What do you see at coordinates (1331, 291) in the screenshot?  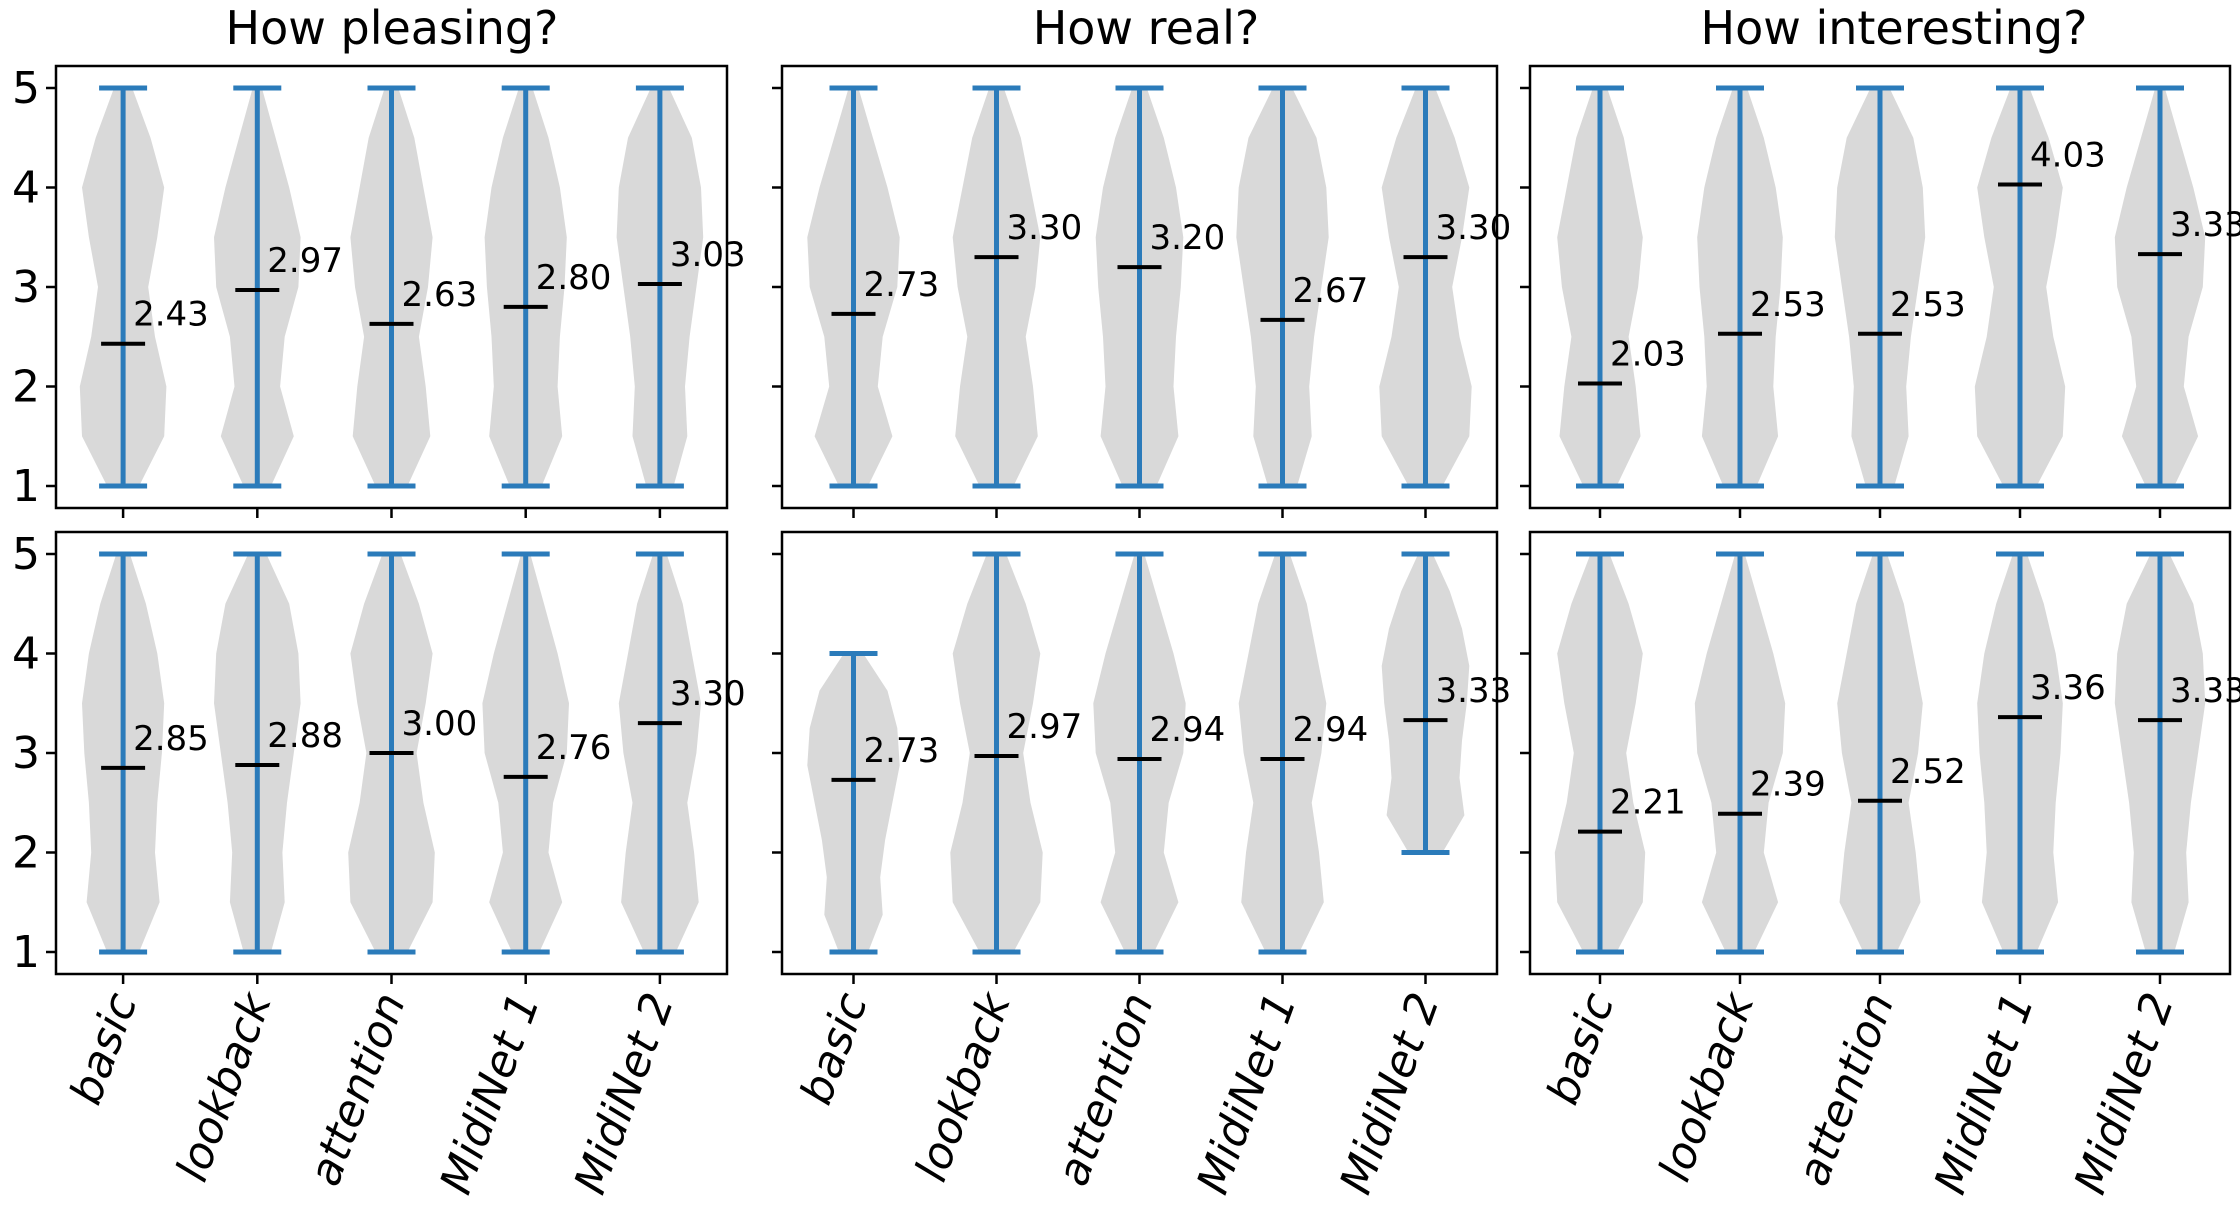 I see `mean-label-midinet-1: 2.67` at bounding box center [1331, 291].